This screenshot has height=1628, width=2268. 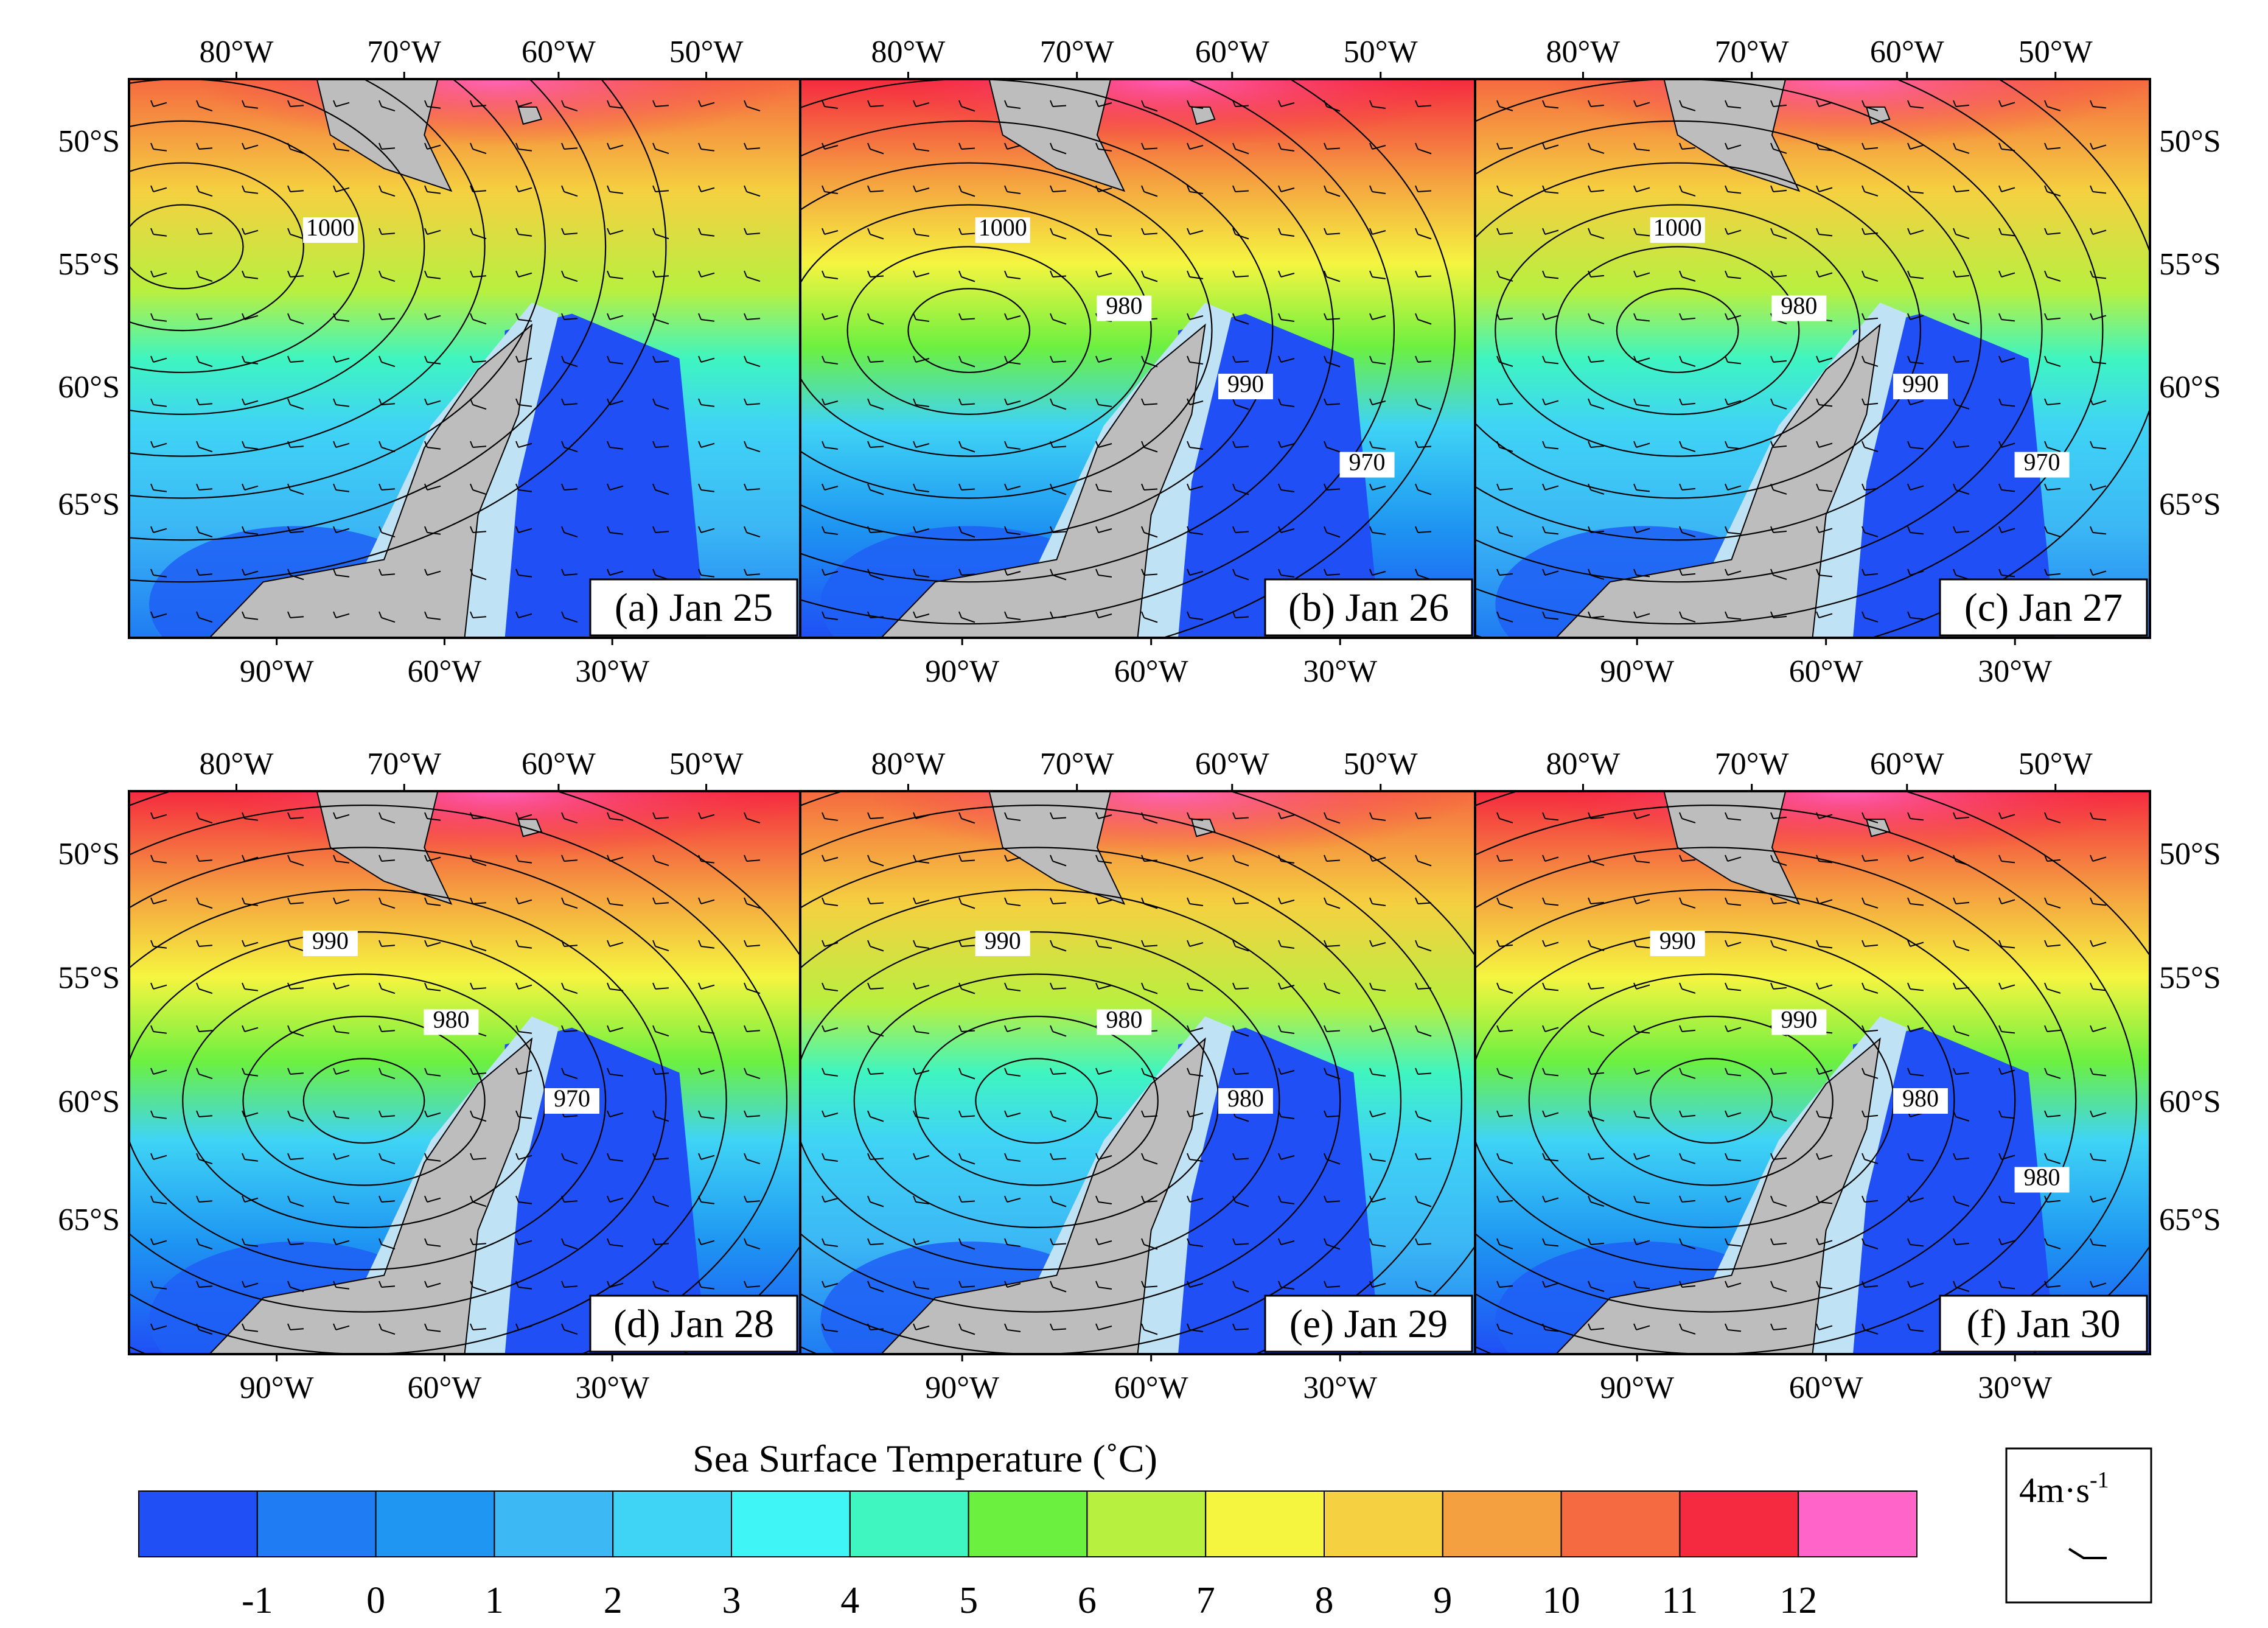 I want to click on panel-frame, so click(x=1812, y=1072).